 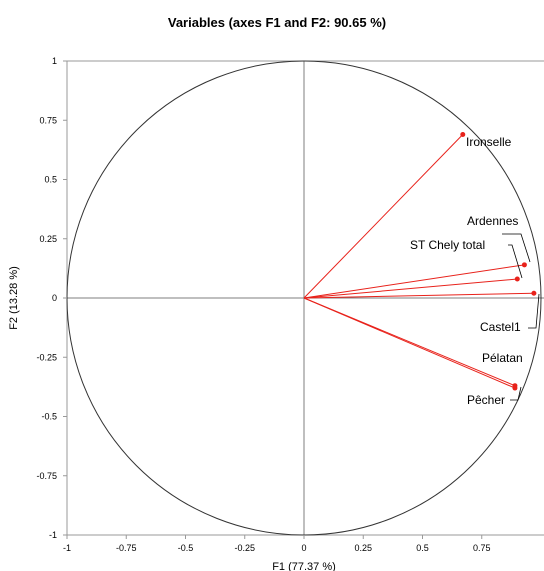 What do you see at coordinates (186, 548) in the screenshot?
I see `x-tick-label: -0.5` at bounding box center [186, 548].